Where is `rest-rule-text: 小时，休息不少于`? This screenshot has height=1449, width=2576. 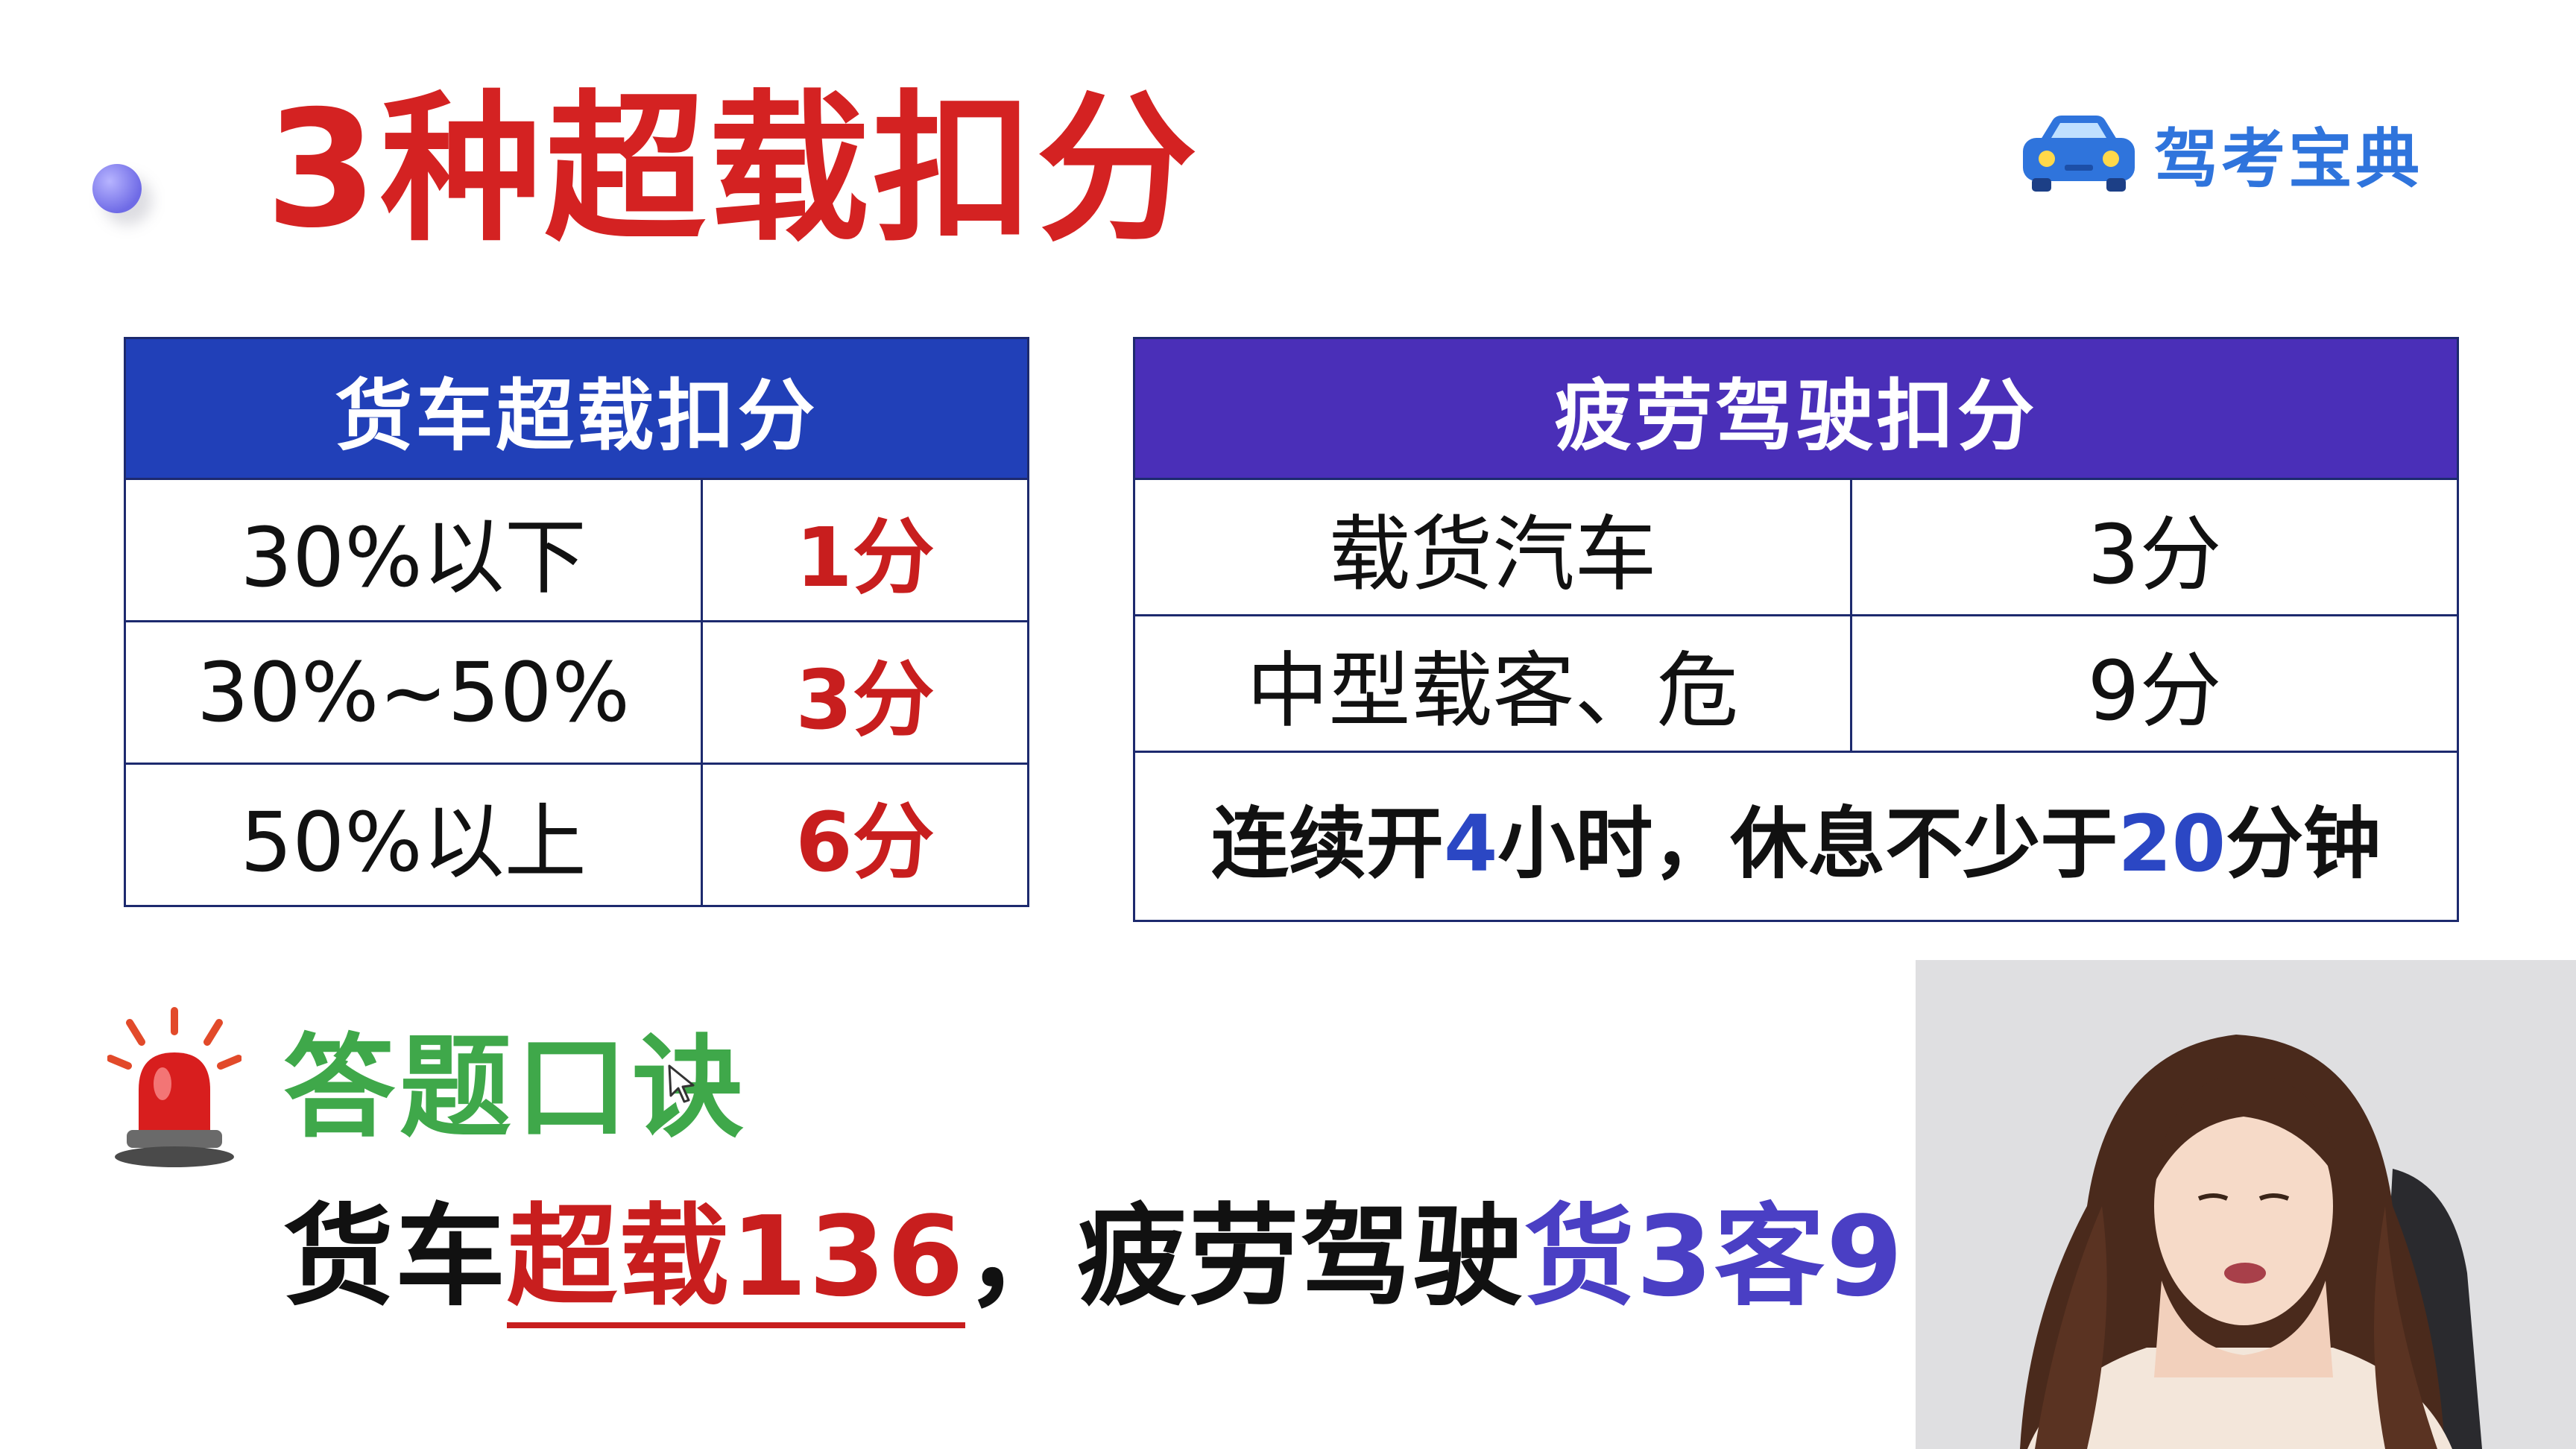 rest-rule-text: 小时，休息不少于 is located at coordinates (1807, 843).